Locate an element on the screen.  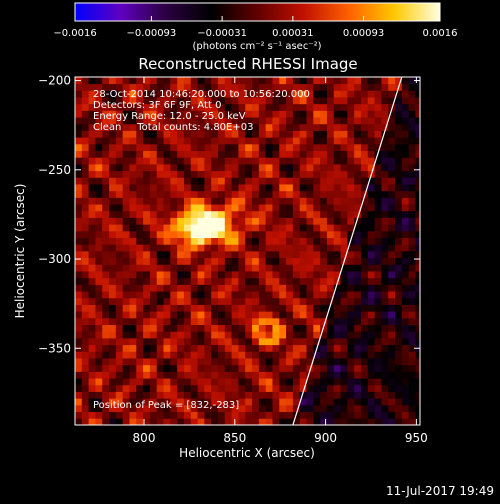
x-tick-label: 900 is located at coordinates (325, 438).